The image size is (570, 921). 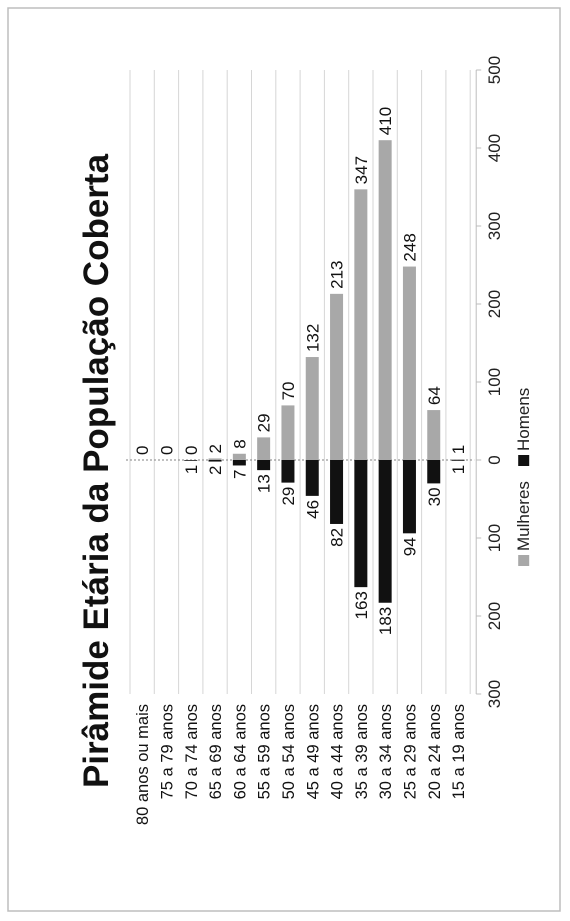 What do you see at coordinates (386, 751) in the screenshot?
I see `category-label: 30 a 34 anos` at bounding box center [386, 751].